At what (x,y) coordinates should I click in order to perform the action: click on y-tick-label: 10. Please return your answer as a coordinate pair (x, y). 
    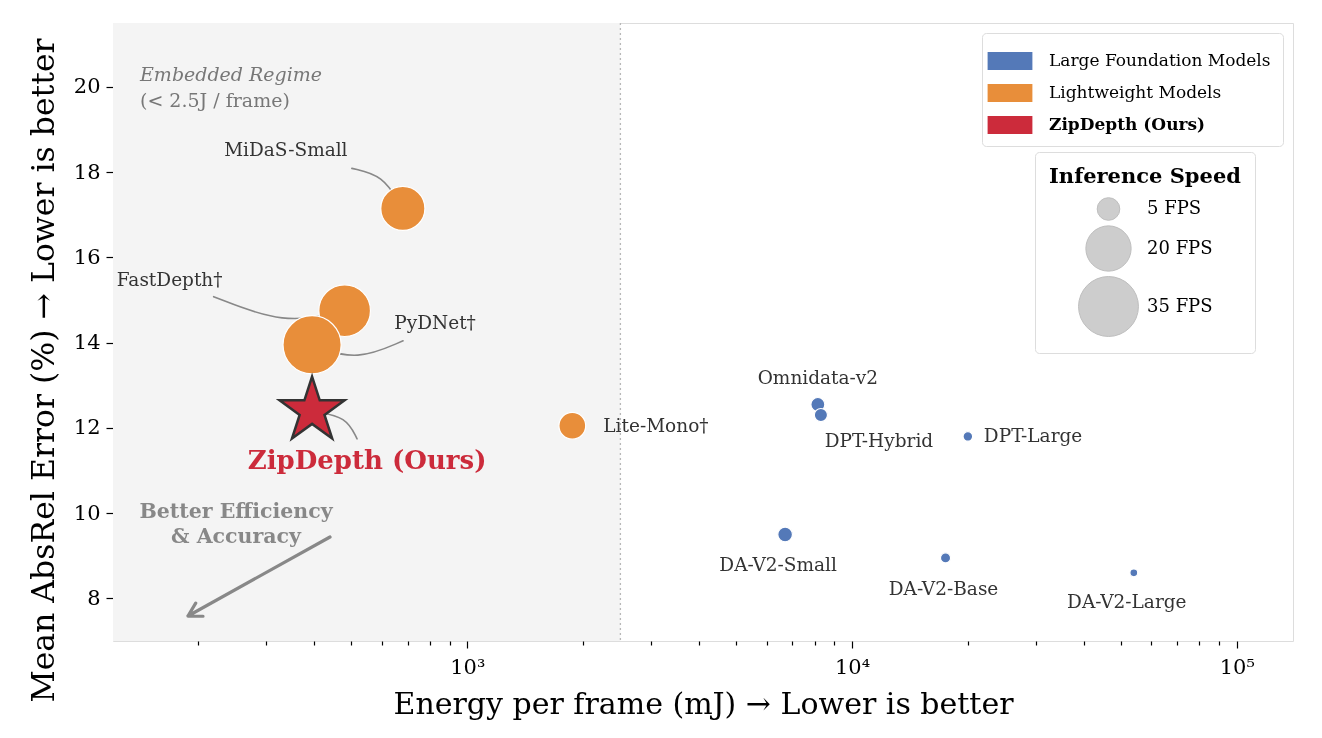
    Looking at the image, I should click on (87, 512).